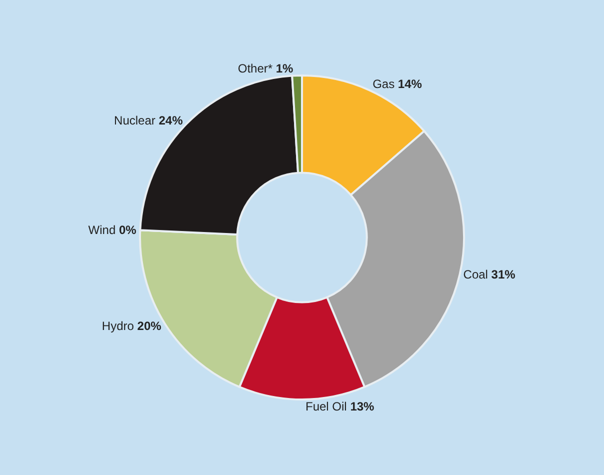  What do you see at coordinates (410, 84) in the screenshot?
I see `data-label: 14%` at bounding box center [410, 84].